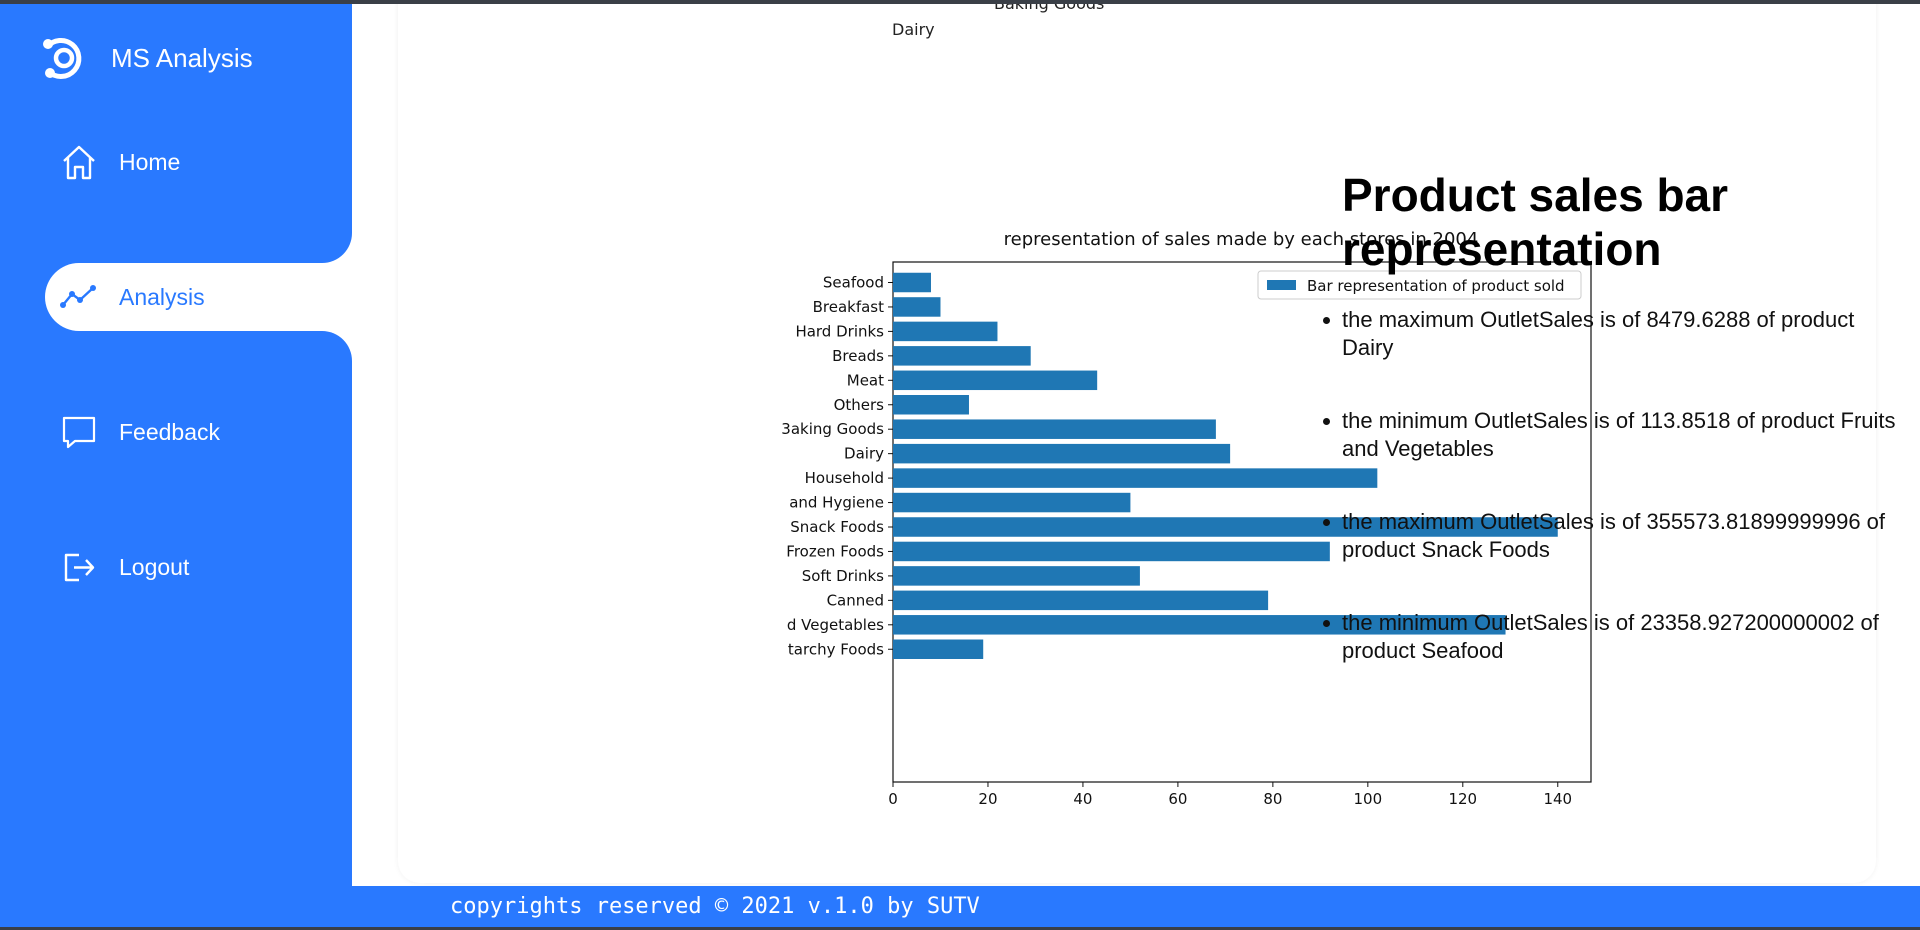 The width and height of the screenshot is (1920, 930). I want to click on legend-label: Bar representation of product sold, so click(1436, 286).